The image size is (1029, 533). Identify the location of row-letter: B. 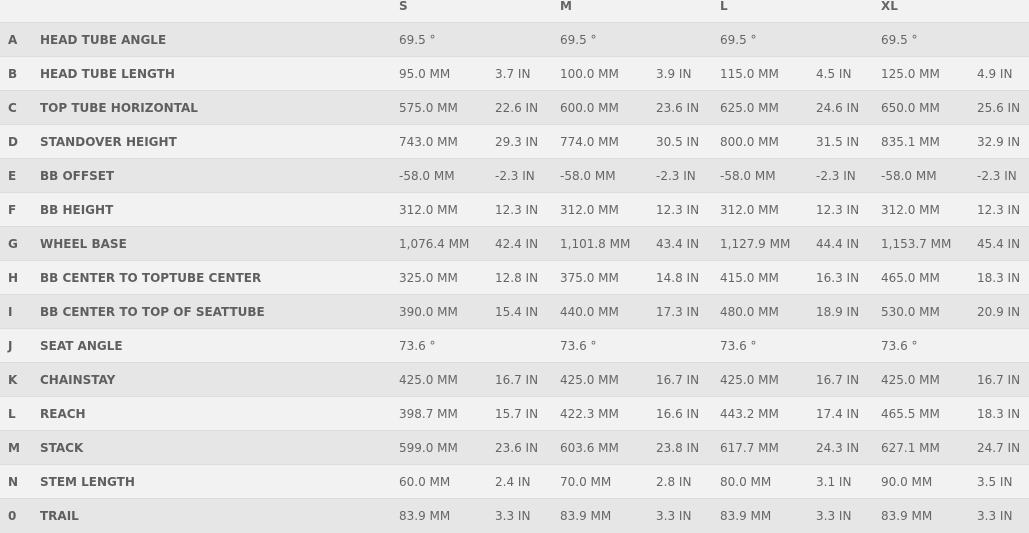
(13, 73).